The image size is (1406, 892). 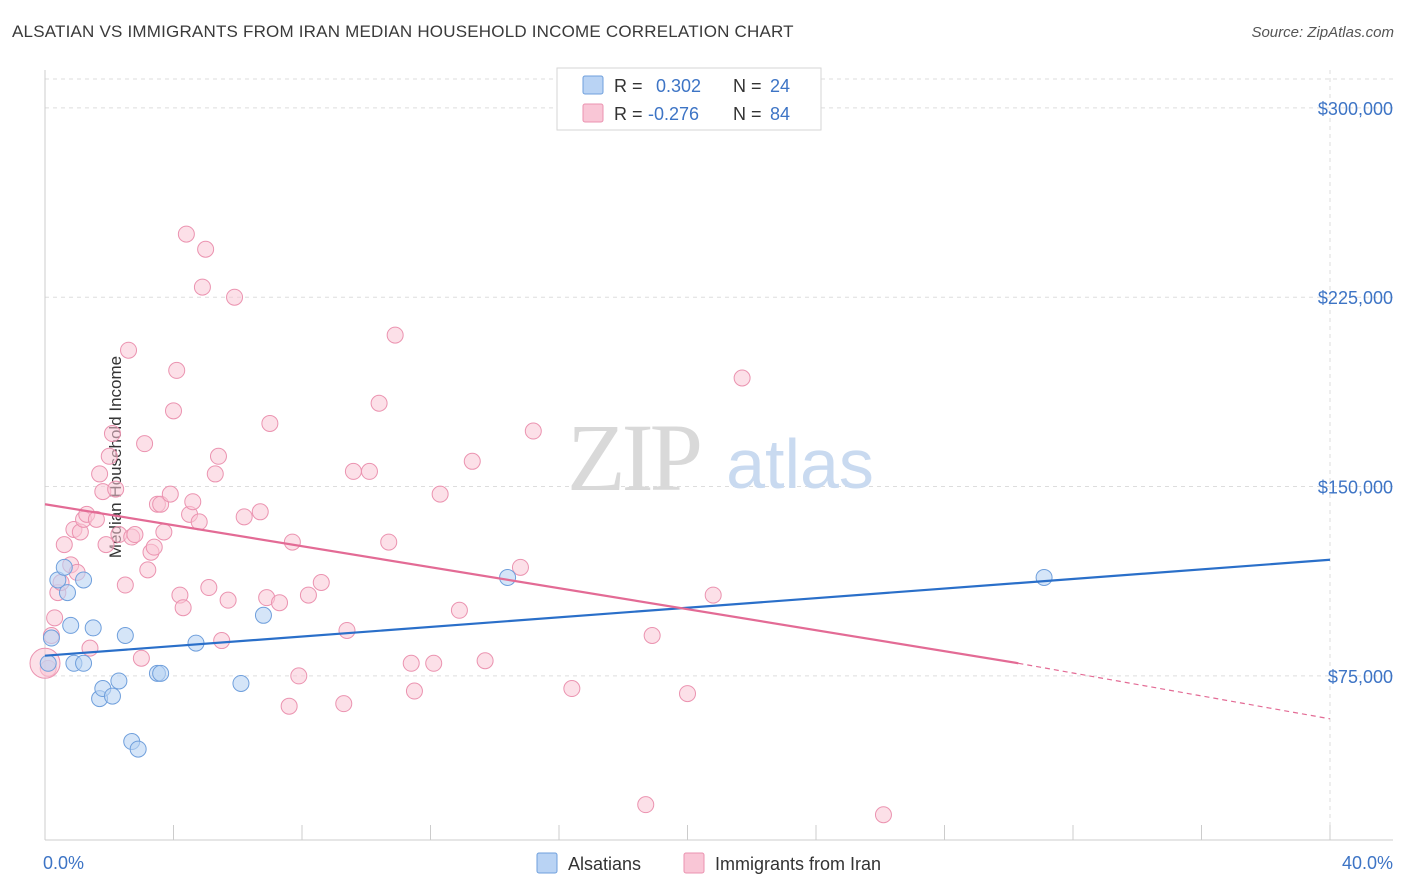 What do you see at coordinates (747, 114) in the screenshot?
I see `legend-n-label-iran: N =` at bounding box center [747, 114].